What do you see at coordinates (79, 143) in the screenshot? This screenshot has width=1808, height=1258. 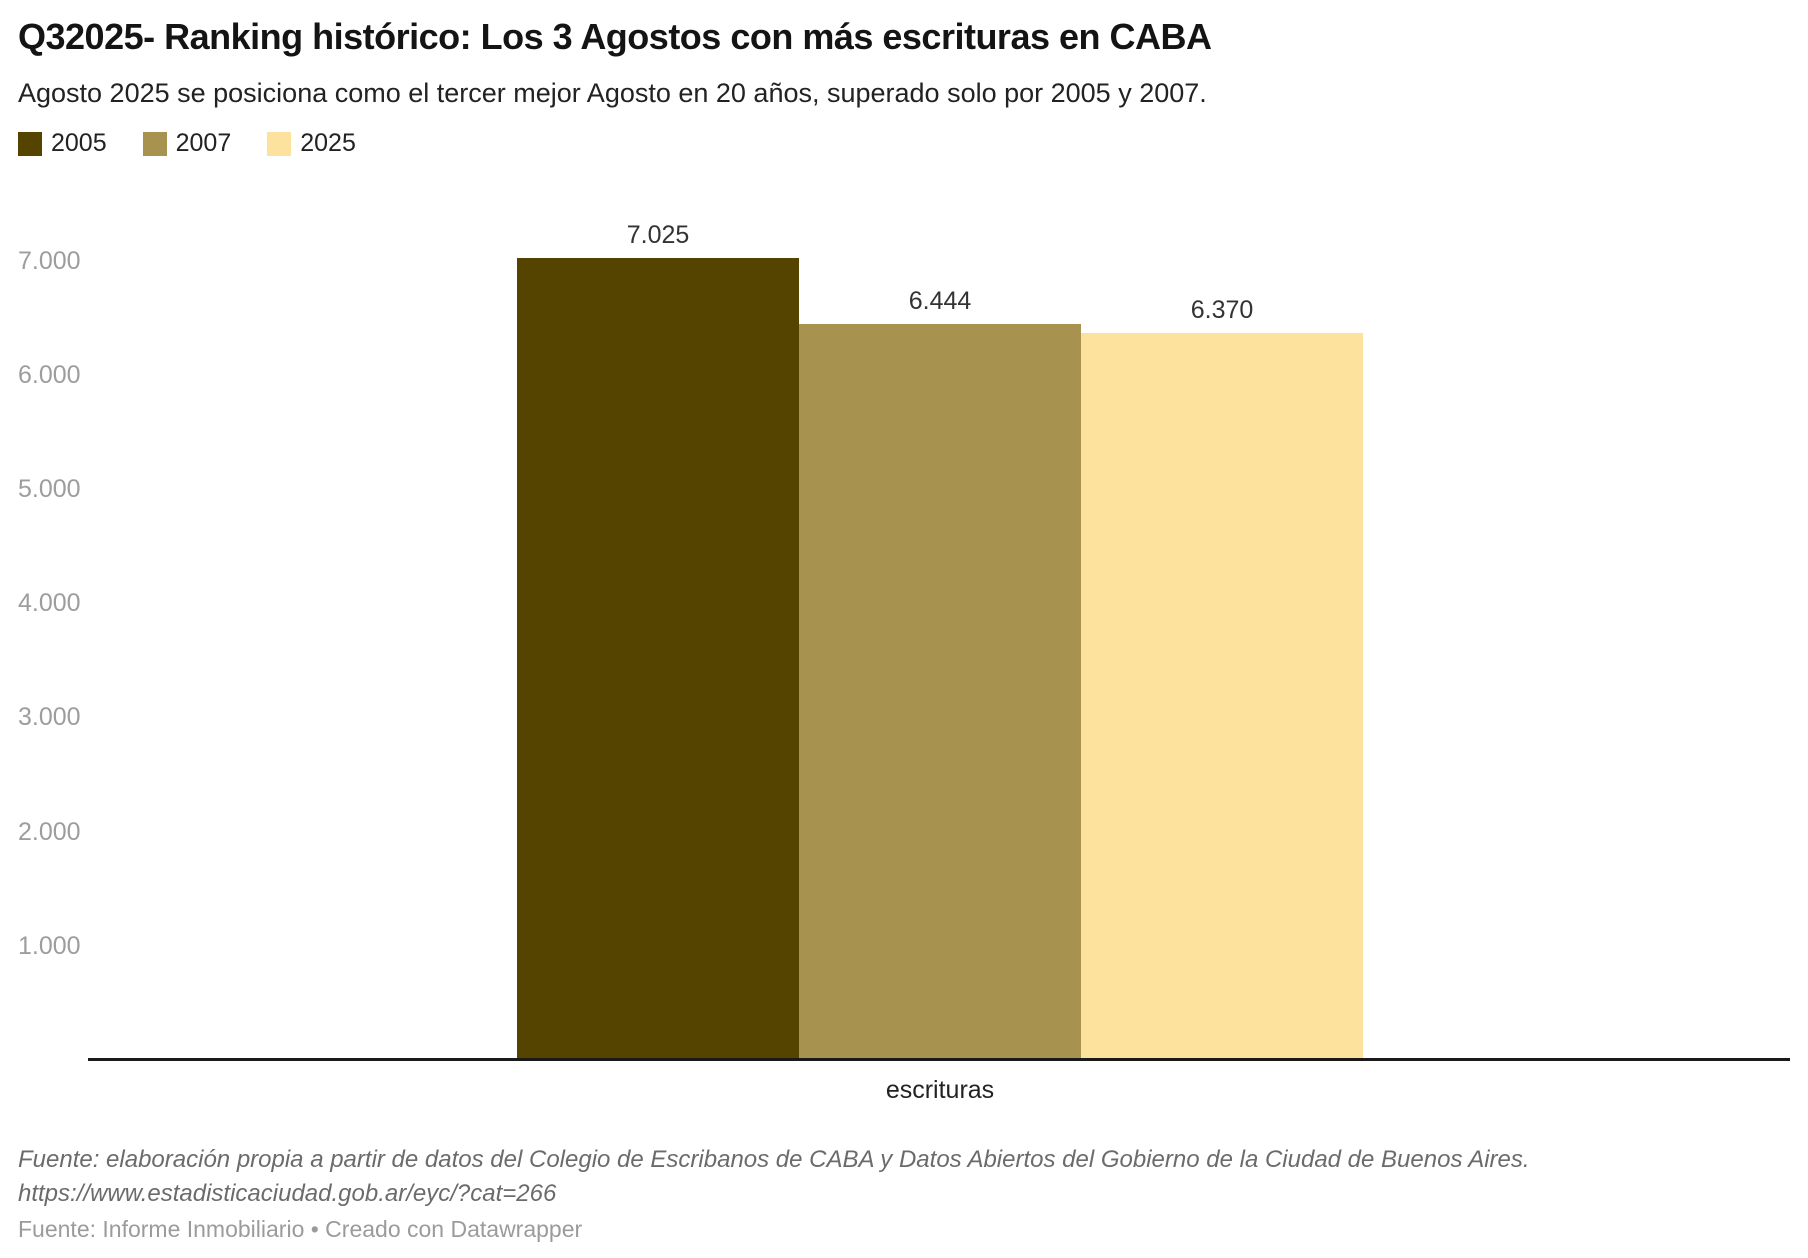 I see `legend-label-2005: 2005` at bounding box center [79, 143].